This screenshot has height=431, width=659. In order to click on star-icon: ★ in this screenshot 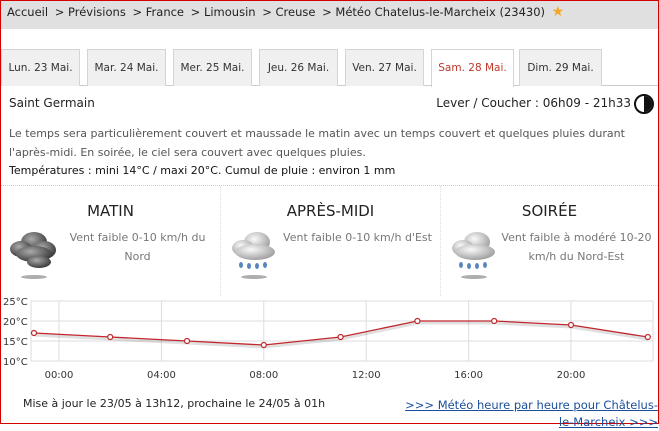, I will do `click(558, 12)`.